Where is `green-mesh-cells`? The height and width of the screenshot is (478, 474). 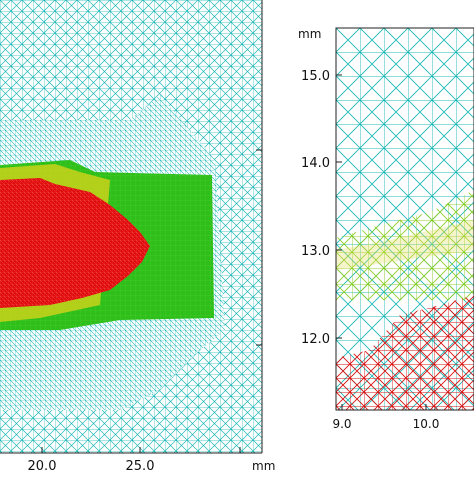 green-mesh-cells is located at coordinates (405, 245).